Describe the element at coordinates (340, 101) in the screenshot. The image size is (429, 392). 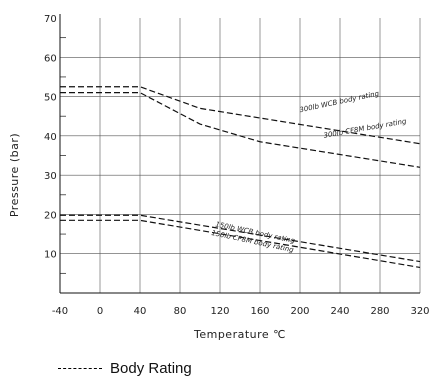
I see `series-annotation: 300lb WCB body rating` at that location.